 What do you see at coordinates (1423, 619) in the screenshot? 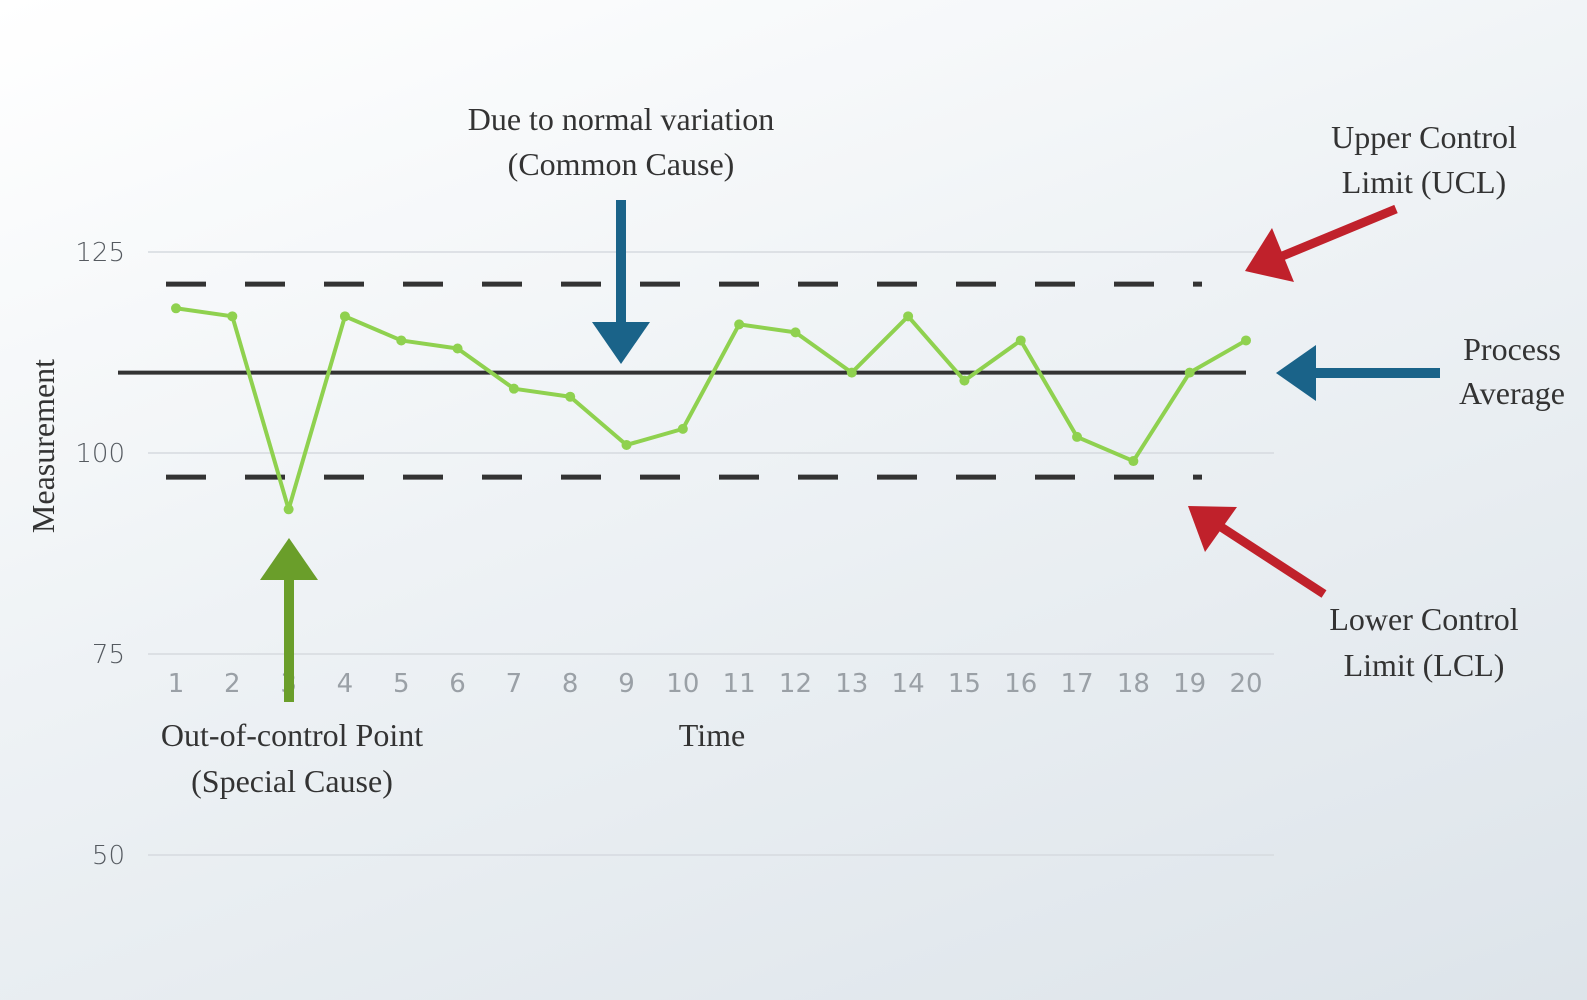
I see `lcl-label-line1: Lower Control` at bounding box center [1423, 619].